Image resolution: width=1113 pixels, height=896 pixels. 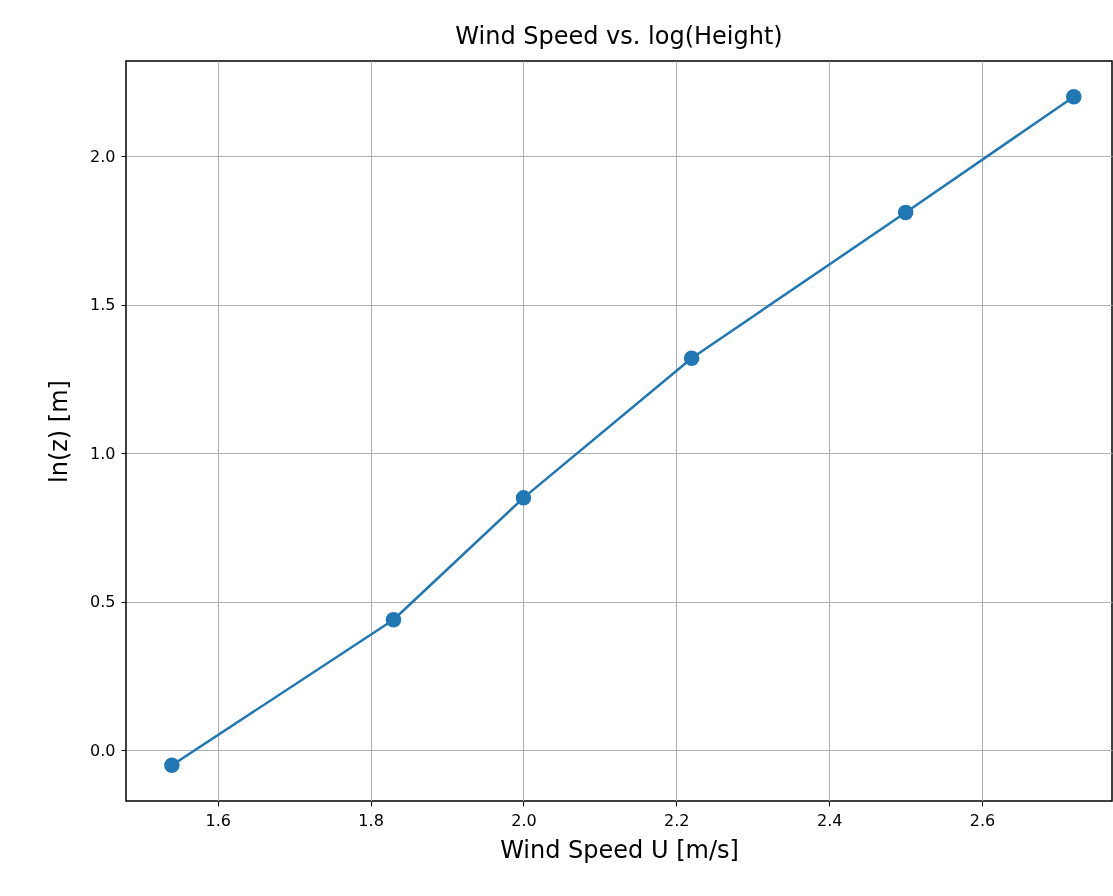 What do you see at coordinates (103, 156) in the screenshot?
I see `y-tick-label: 2.0` at bounding box center [103, 156].